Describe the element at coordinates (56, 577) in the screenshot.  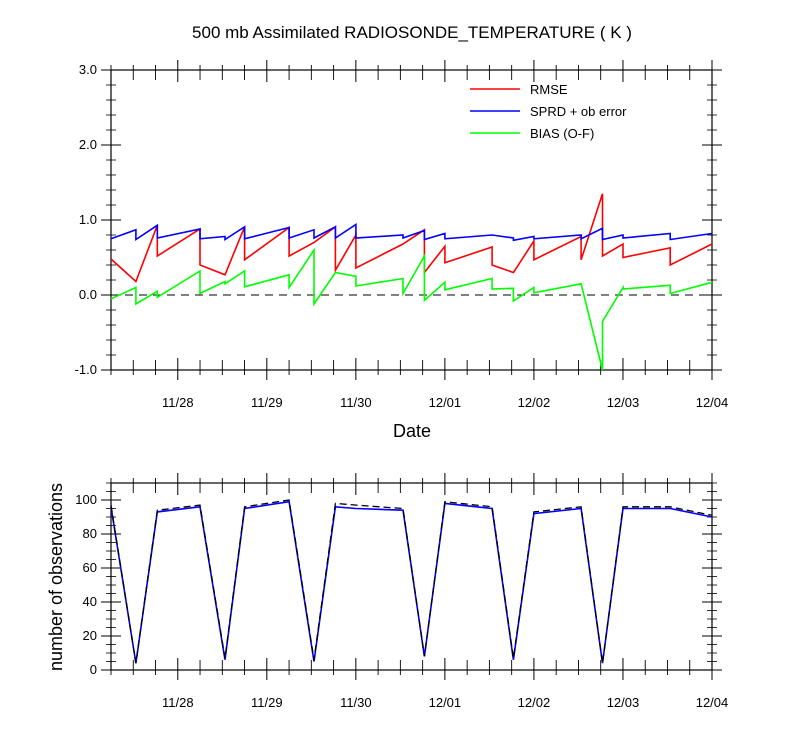
I see `y-axis-title-observations: number of observations` at that location.